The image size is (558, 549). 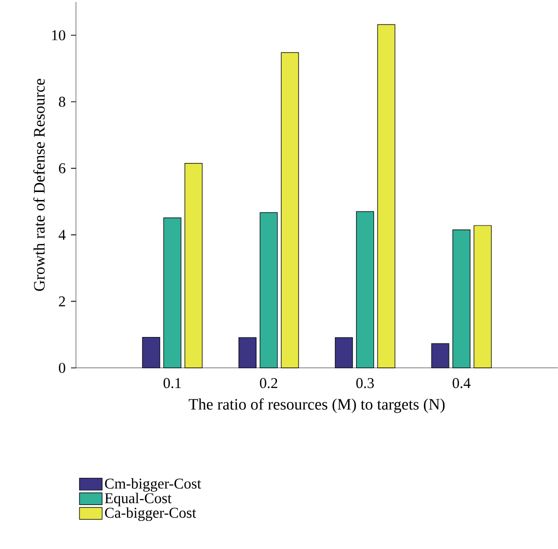 I want to click on legend-label: Ca-bigger-Cost, so click(x=150, y=514).